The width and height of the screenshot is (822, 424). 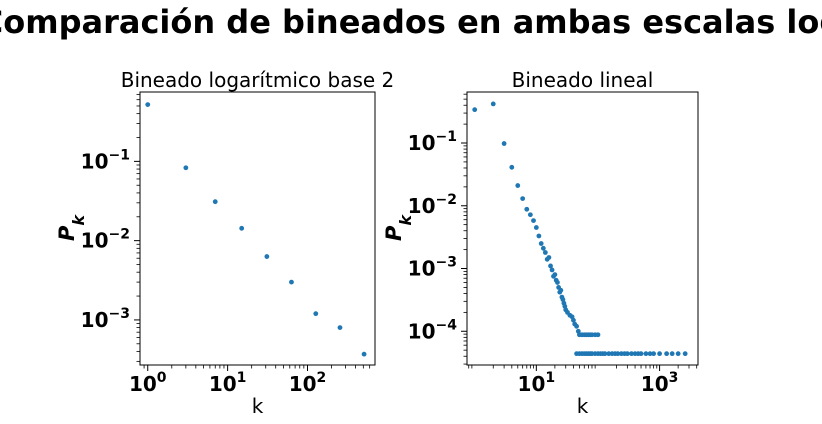 I want to click on tick-exponent: 2, so click(x=322, y=378).